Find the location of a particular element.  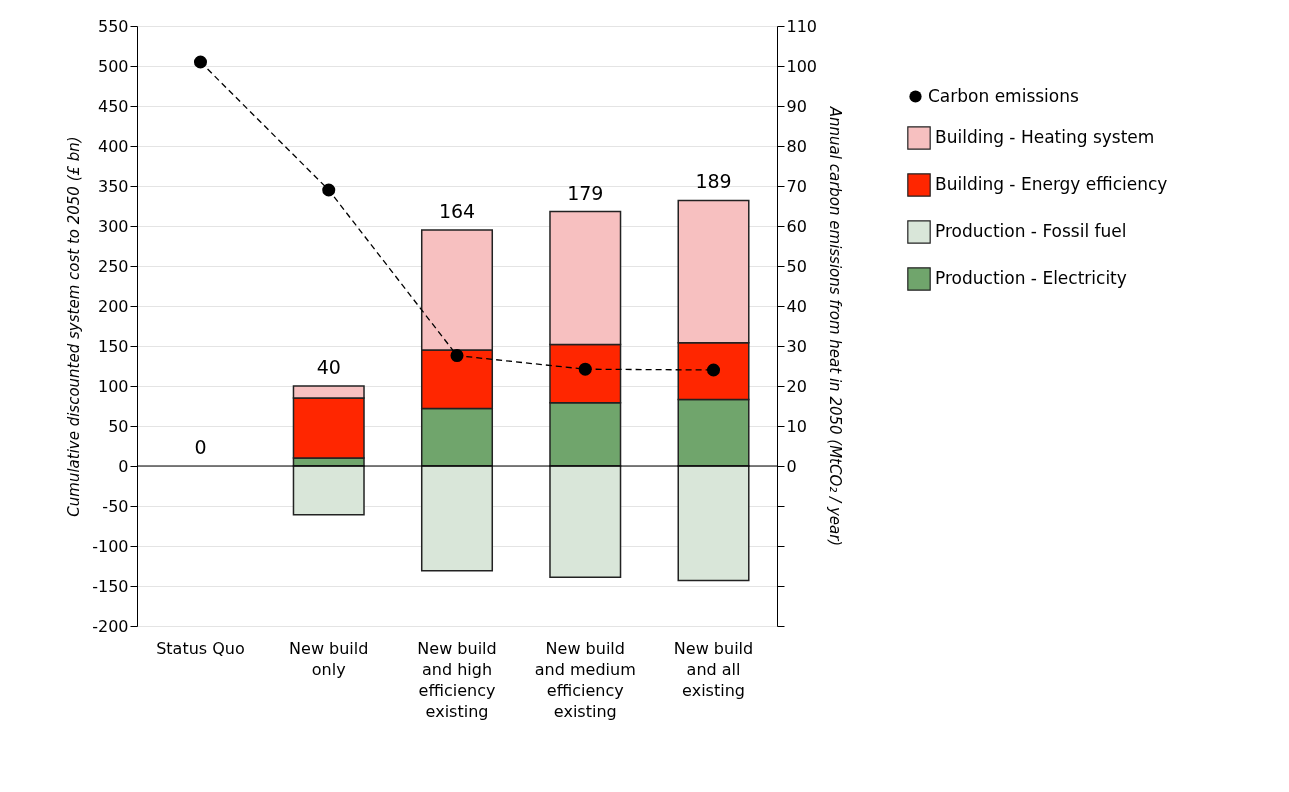

y-tick-label: 0 is located at coordinates (123, 466).